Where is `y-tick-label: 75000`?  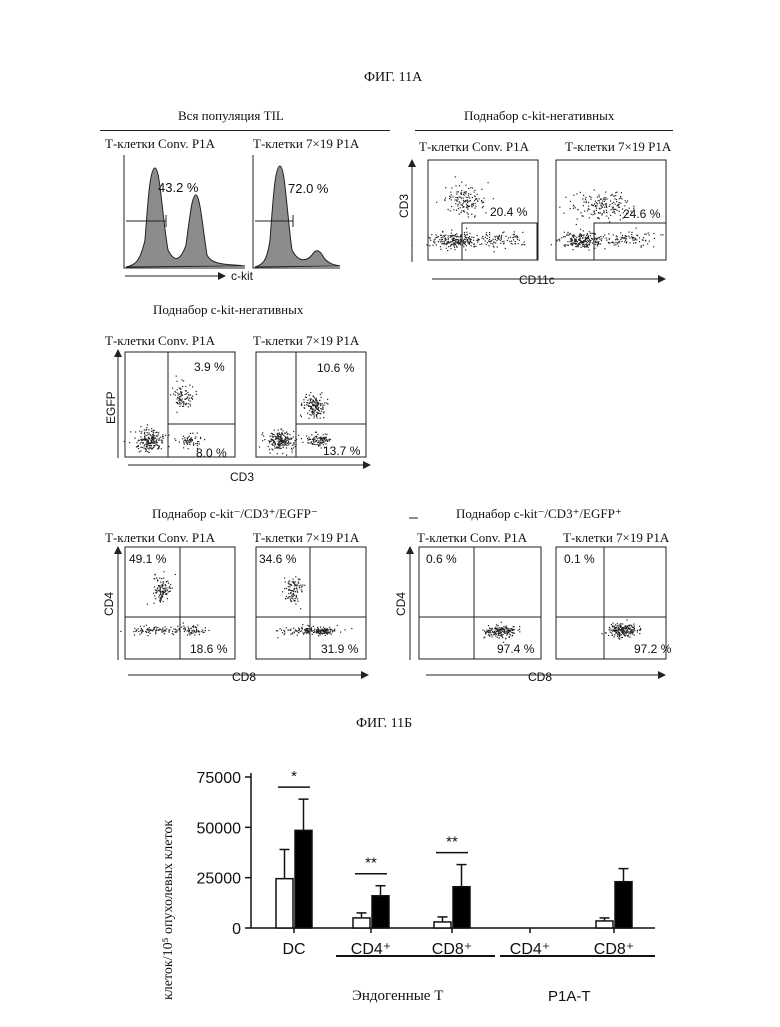 y-tick-label: 75000 is located at coordinates (219, 778).